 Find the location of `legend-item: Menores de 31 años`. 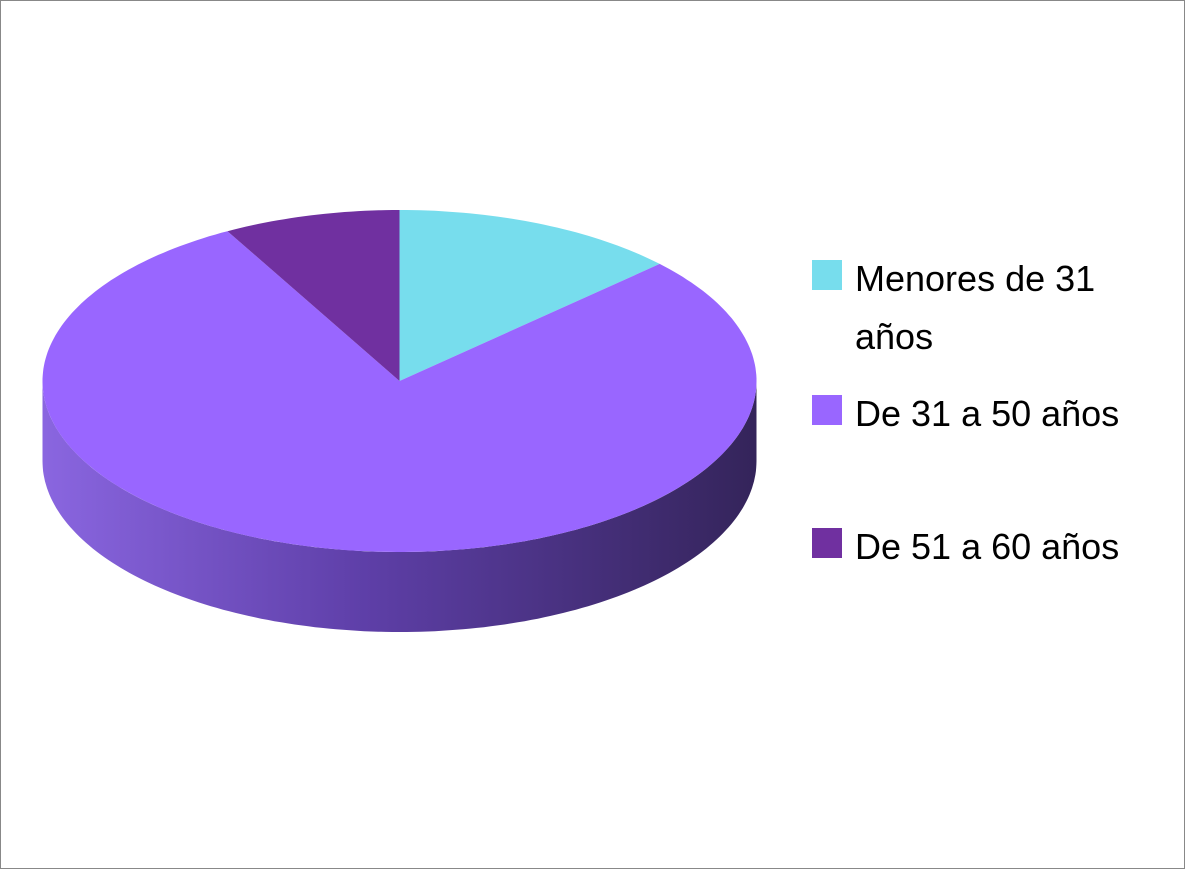

legend-item: Menores de 31 años is located at coordinates (993, 308).